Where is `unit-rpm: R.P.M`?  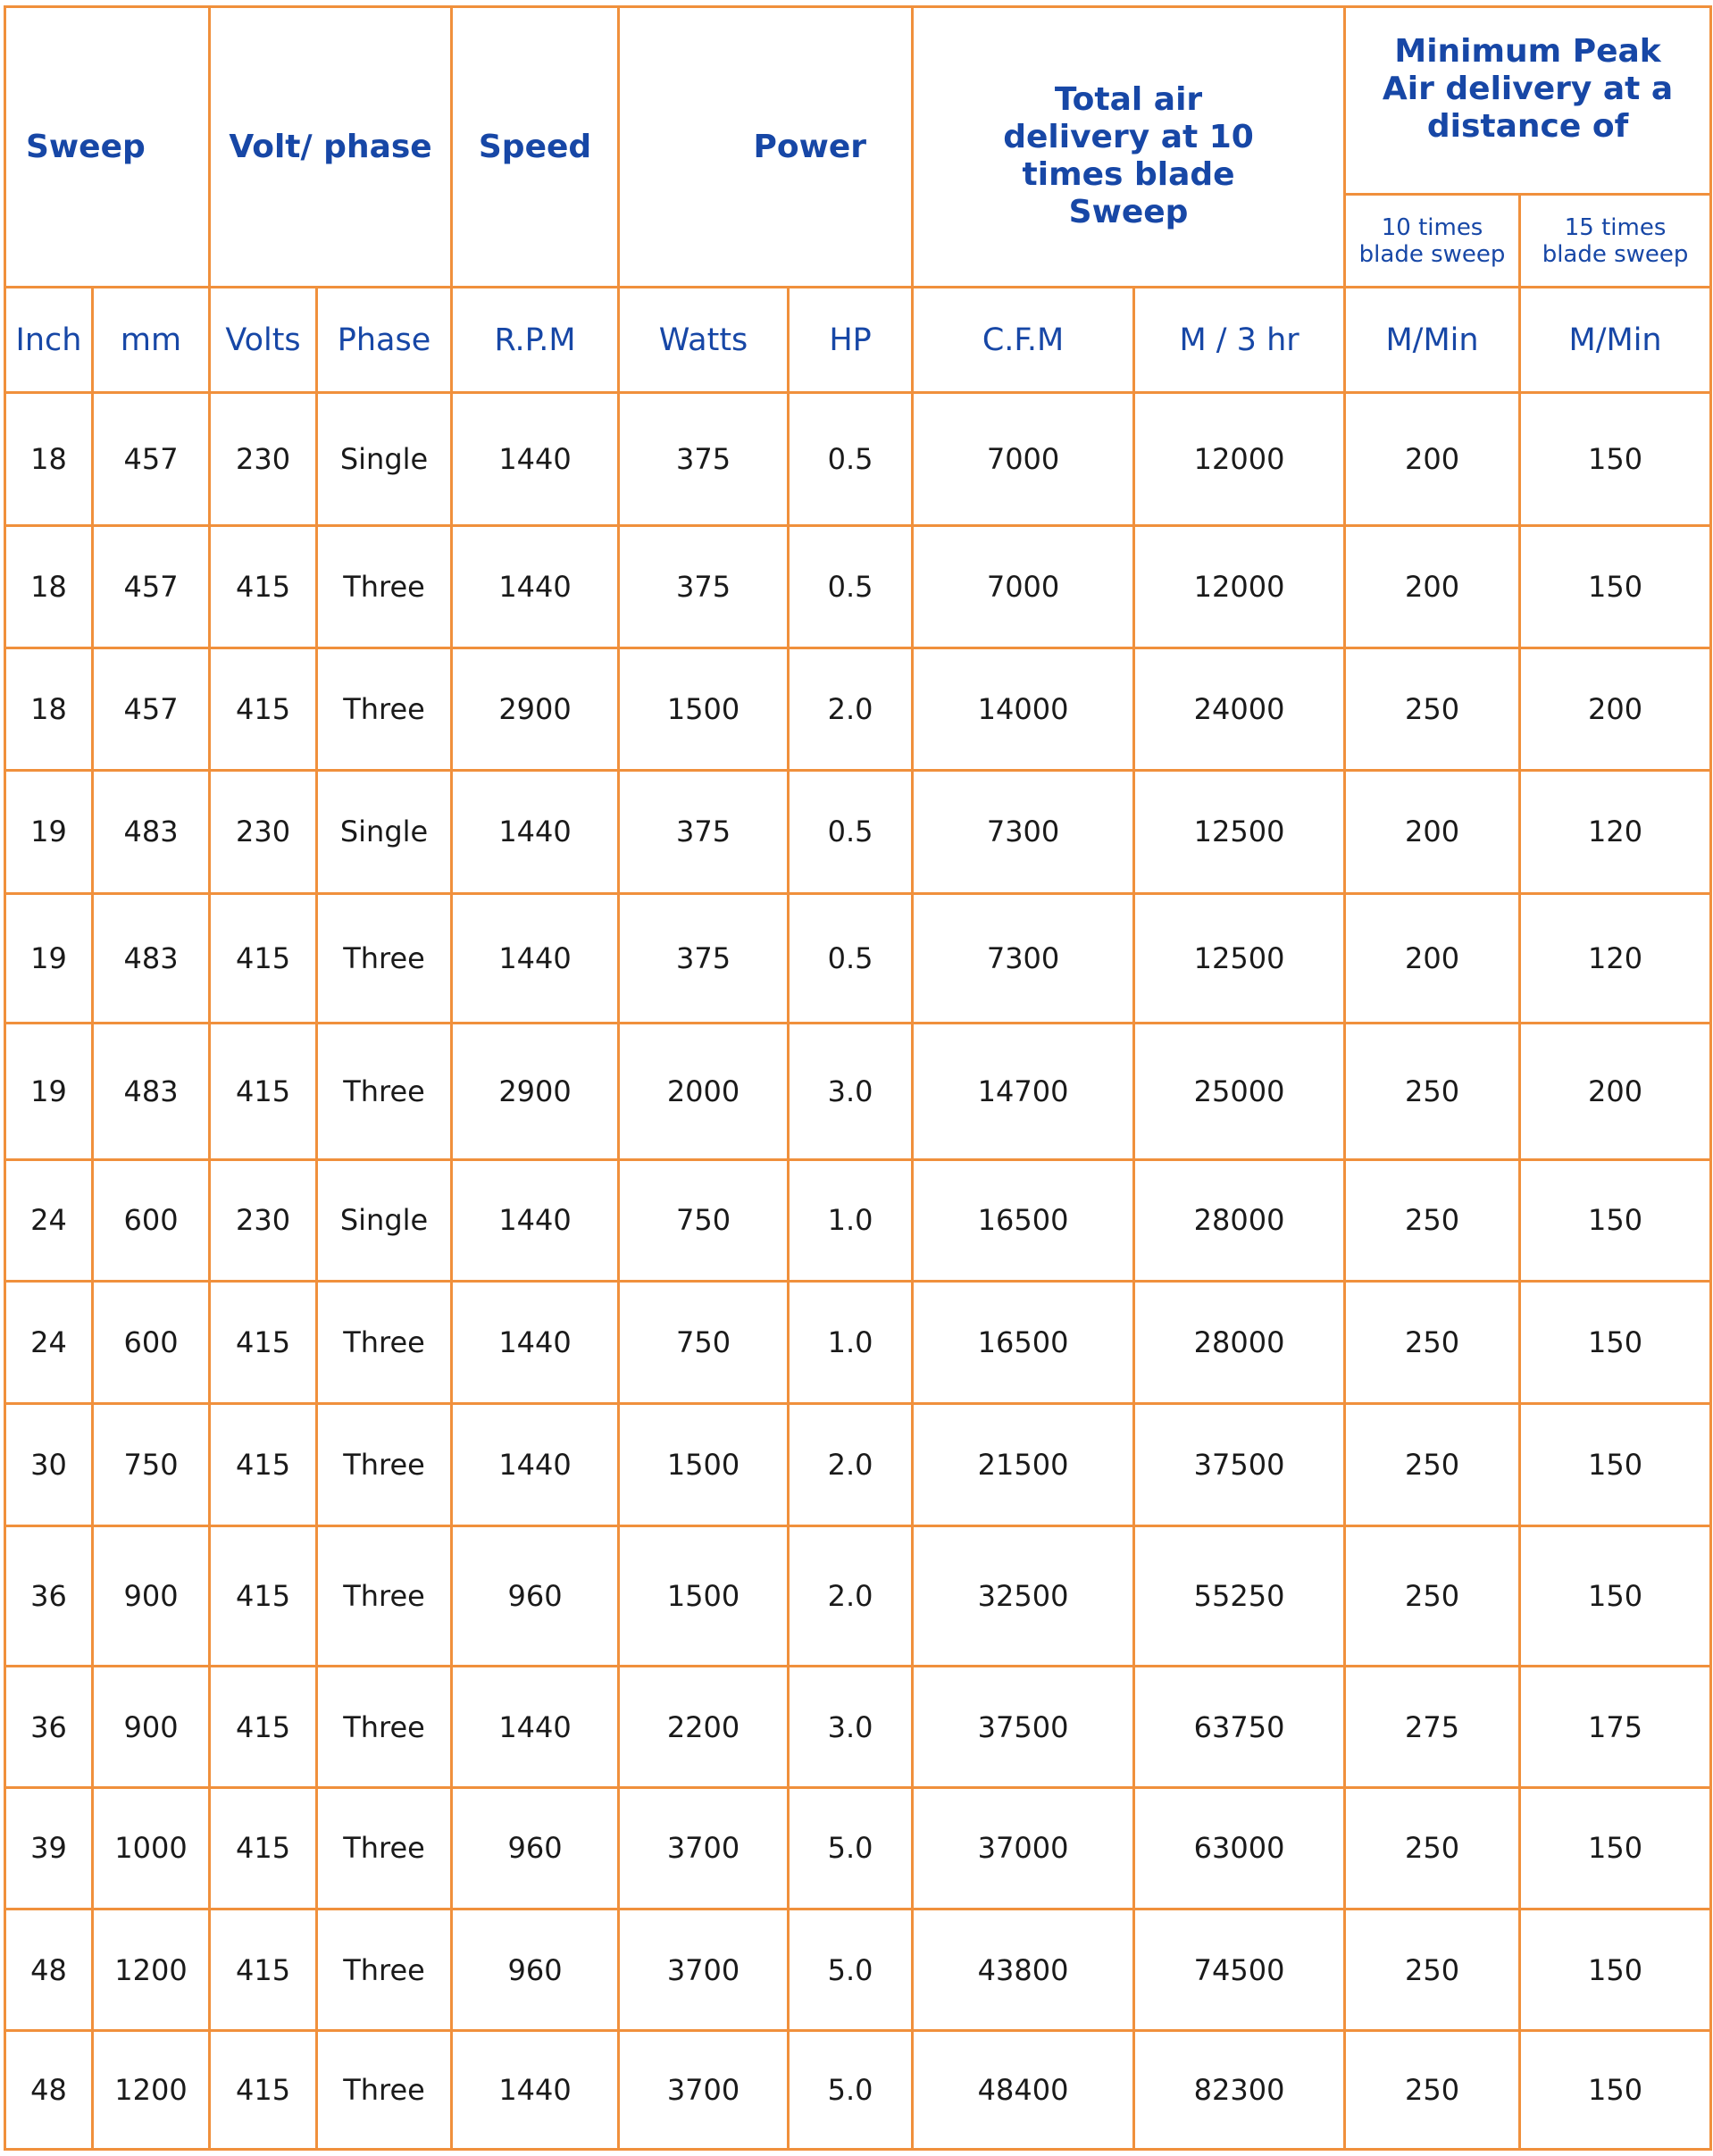
unit-rpm: R.P.M is located at coordinates (535, 340).